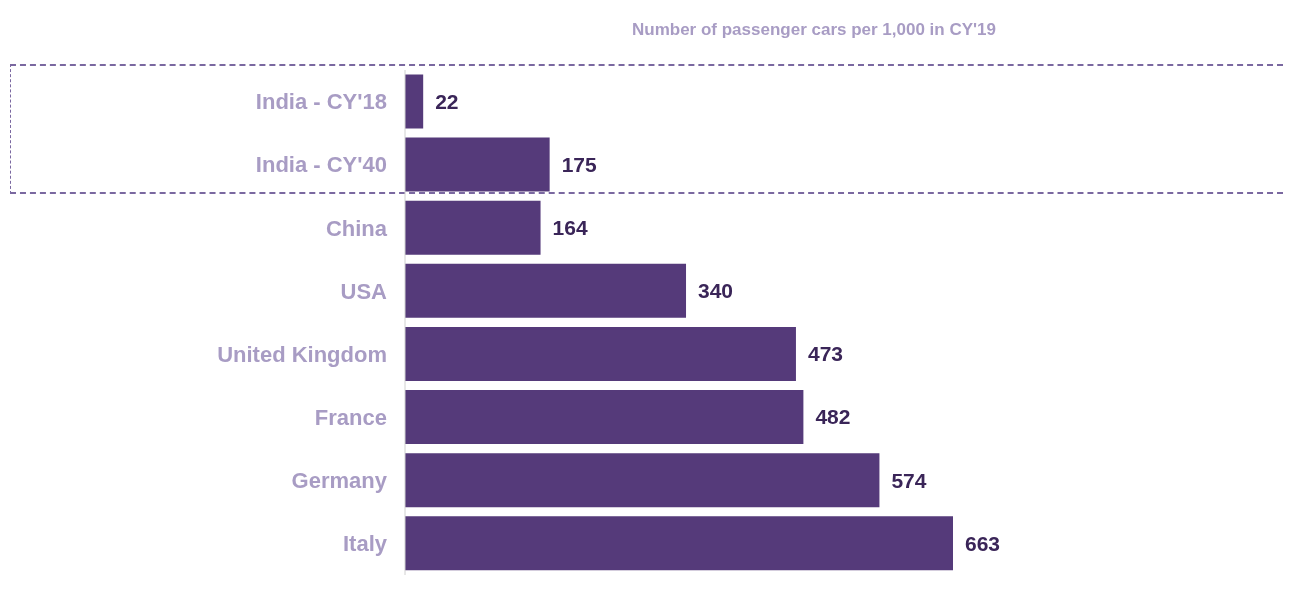 The image size is (1291, 589). What do you see at coordinates (365, 544) in the screenshot?
I see `y-tick-label: Italy` at bounding box center [365, 544].